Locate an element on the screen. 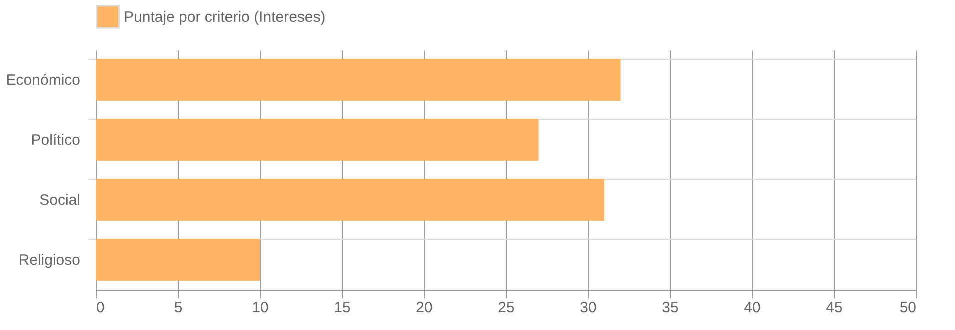  y-tick-label: Económico is located at coordinates (43, 80).